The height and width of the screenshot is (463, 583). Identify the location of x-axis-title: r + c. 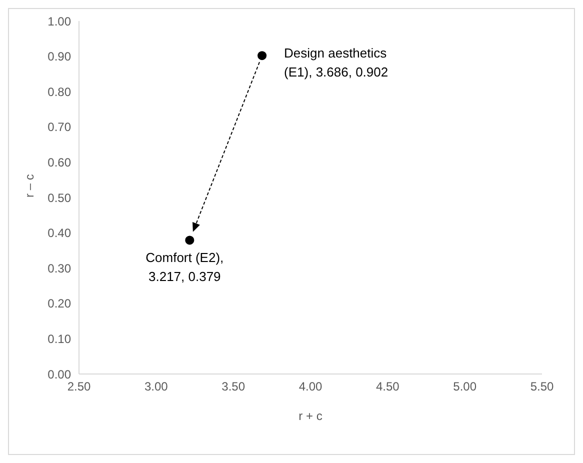
(310, 416).